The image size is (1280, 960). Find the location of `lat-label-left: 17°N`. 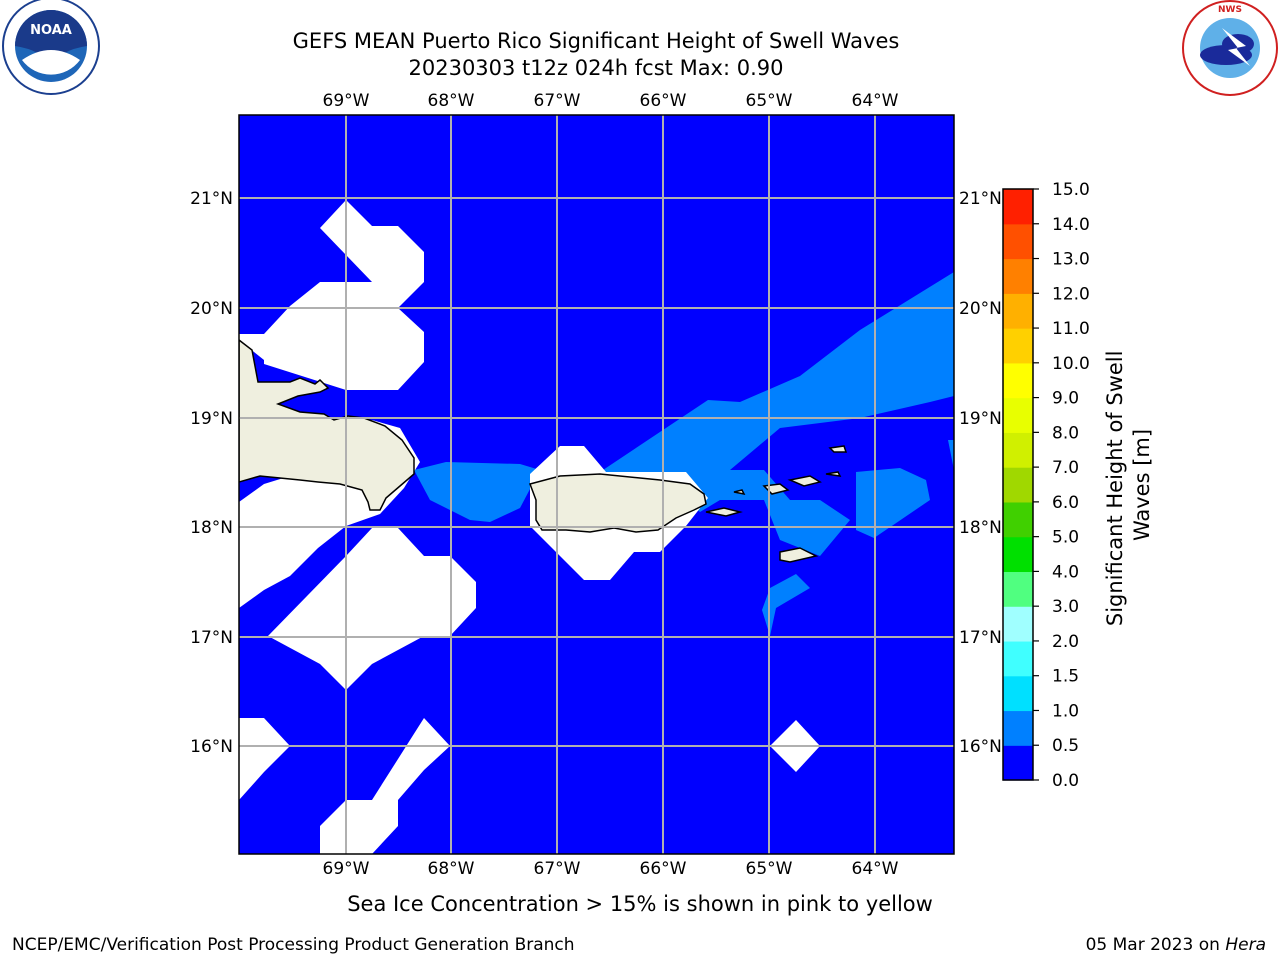

lat-label-left: 17°N is located at coordinates (211, 638).